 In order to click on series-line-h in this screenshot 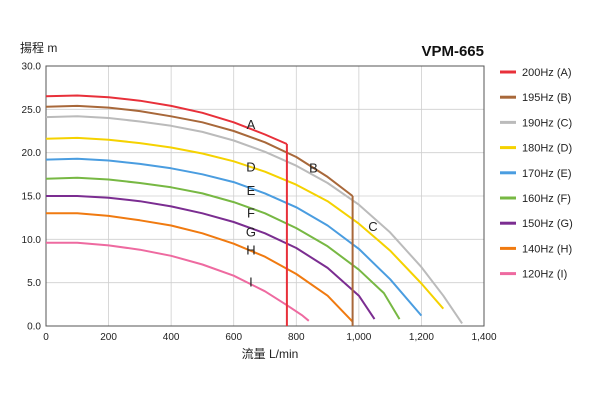, I will do `click(200, 267)`.